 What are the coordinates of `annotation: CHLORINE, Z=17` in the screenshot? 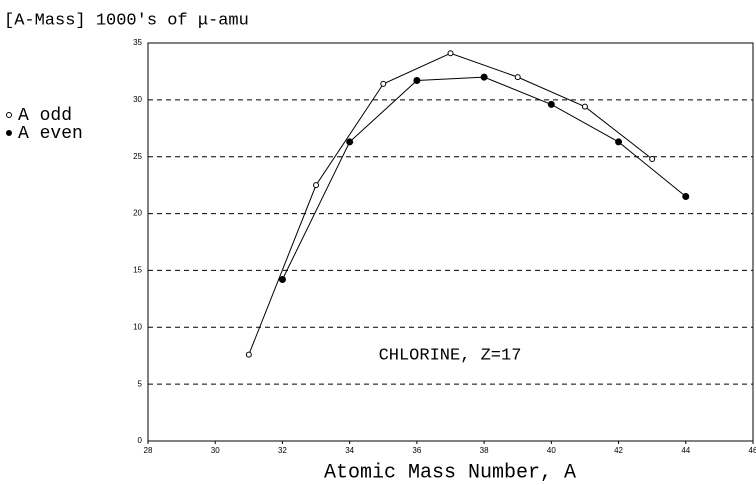 It's located at (450, 355).